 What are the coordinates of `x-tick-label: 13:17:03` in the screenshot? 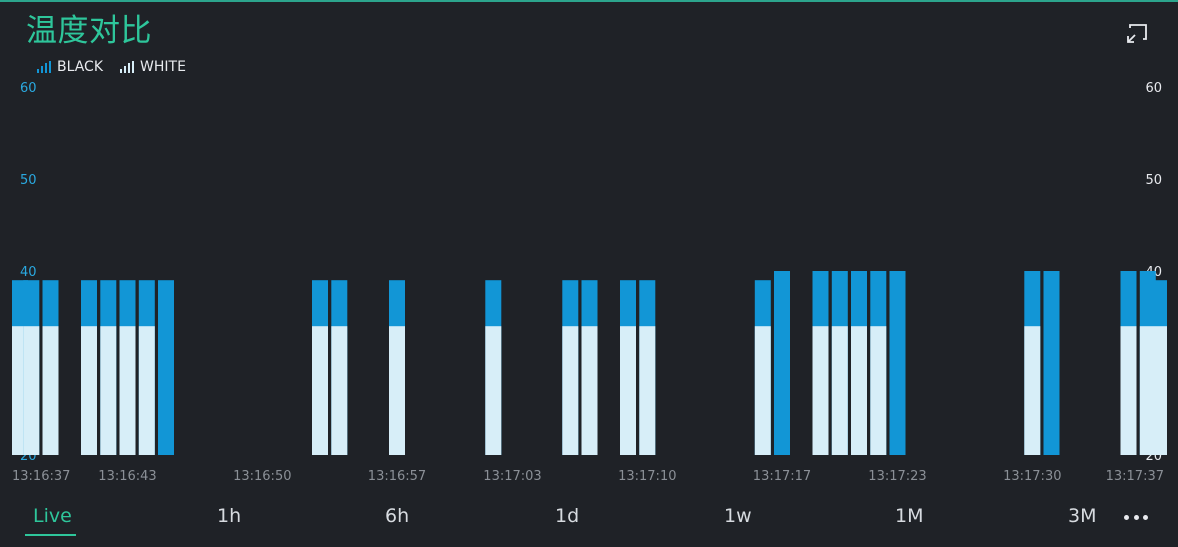 It's located at (512, 476).